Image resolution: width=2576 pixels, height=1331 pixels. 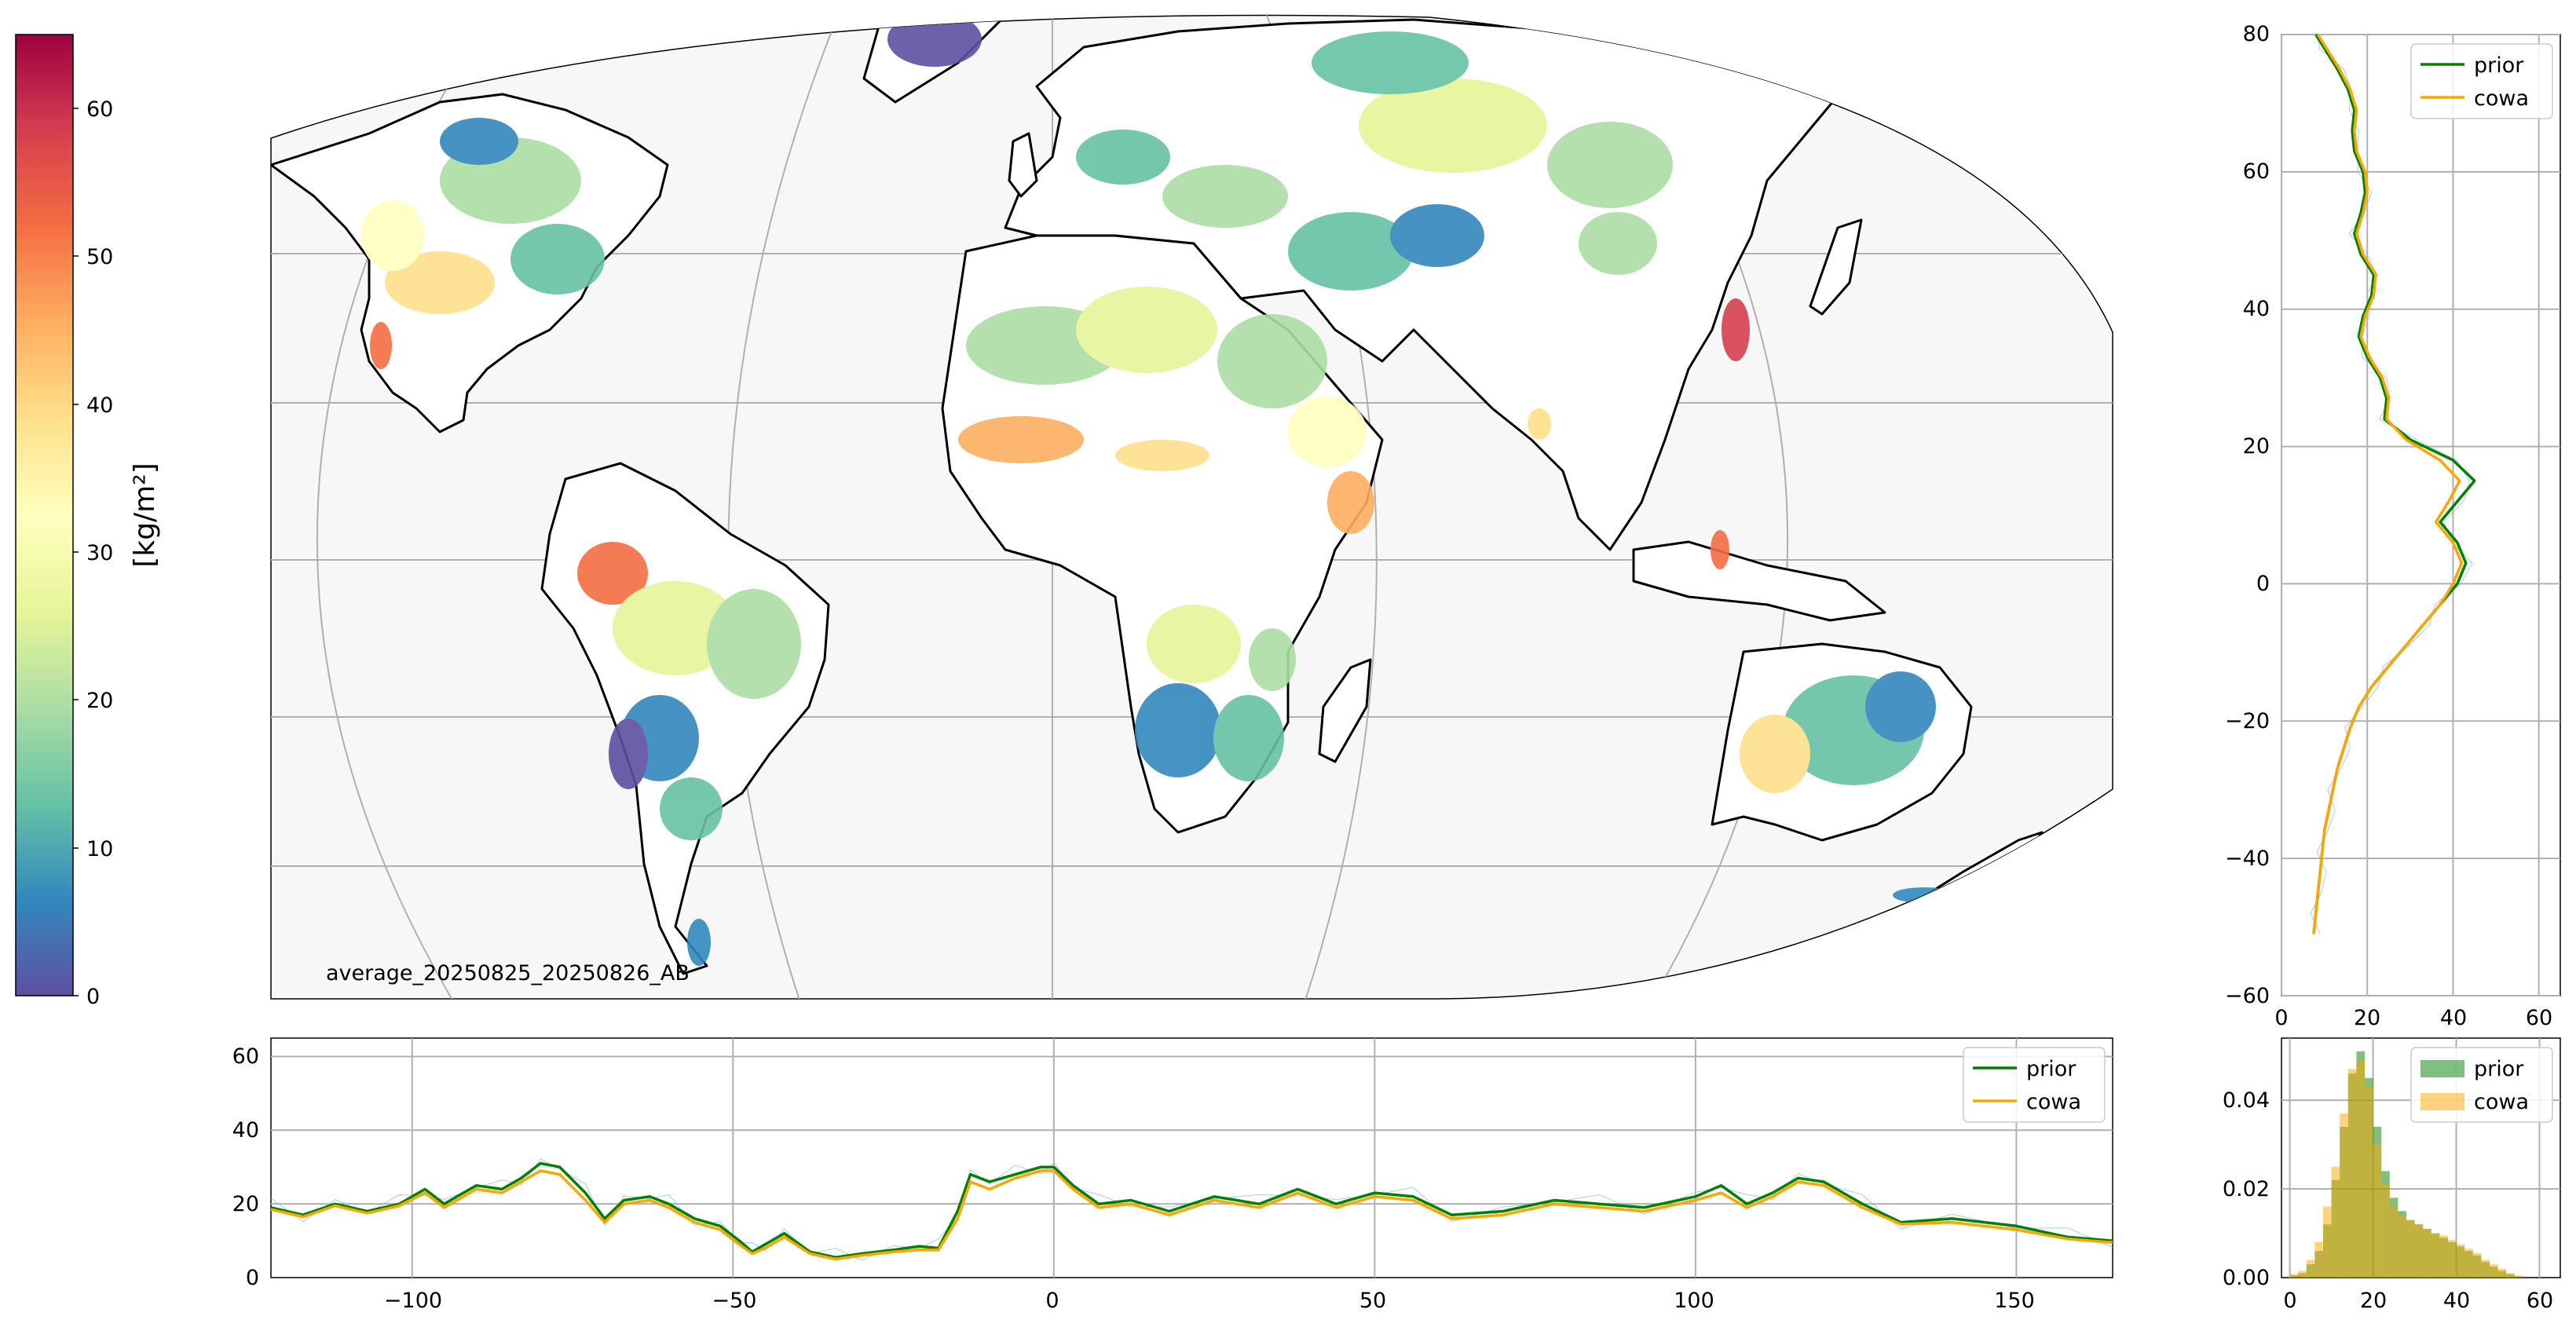 What do you see at coordinates (2052, 1069) in the screenshot?
I see `lon-legend-prior-label: prior` at bounding box center [2052, 1069].